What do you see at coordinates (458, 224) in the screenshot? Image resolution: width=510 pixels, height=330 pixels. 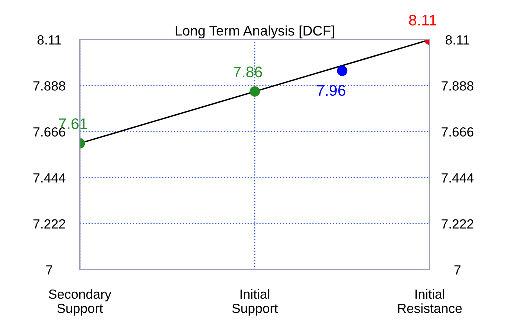 I see `y2-tick-label: 7.222` at bounding box center [458, 224].